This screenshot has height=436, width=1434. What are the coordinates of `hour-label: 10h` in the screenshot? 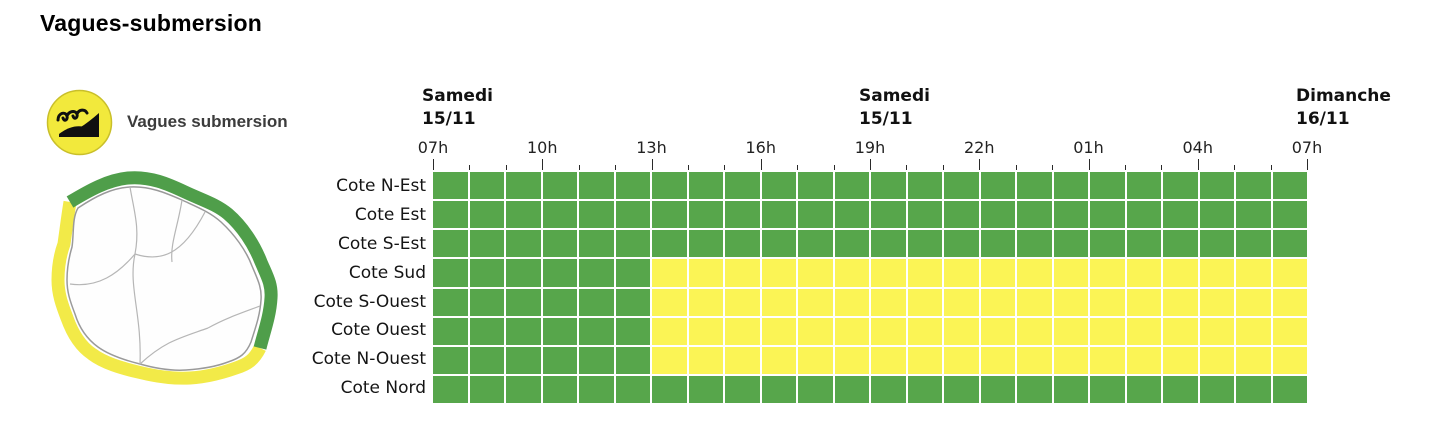 It's located at (542, 147).